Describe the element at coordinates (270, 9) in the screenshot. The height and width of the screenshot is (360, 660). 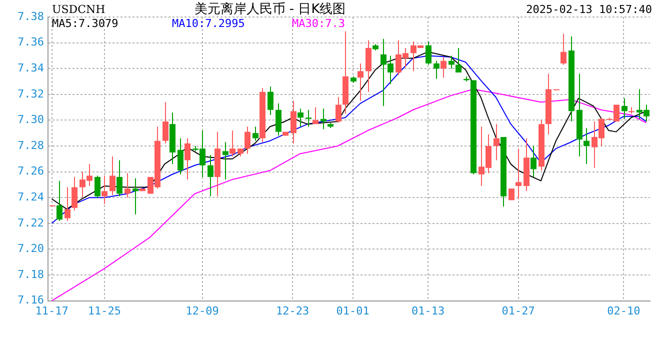
I see `chart-title: 美元离岸人民币 - 日K线图` at that location.